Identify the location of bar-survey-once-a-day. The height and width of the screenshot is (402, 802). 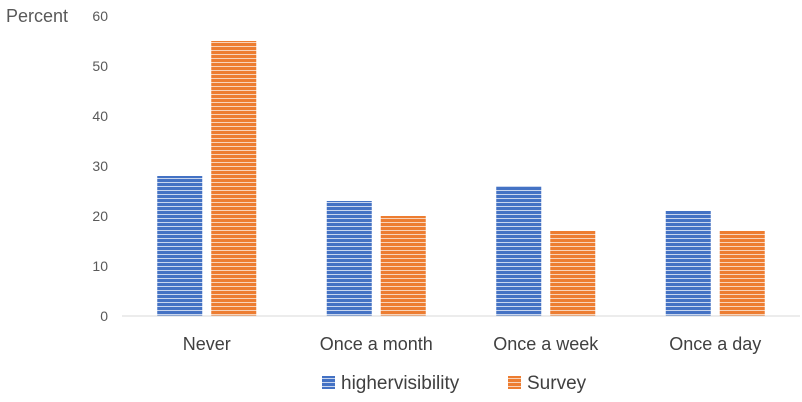
(742, 273).